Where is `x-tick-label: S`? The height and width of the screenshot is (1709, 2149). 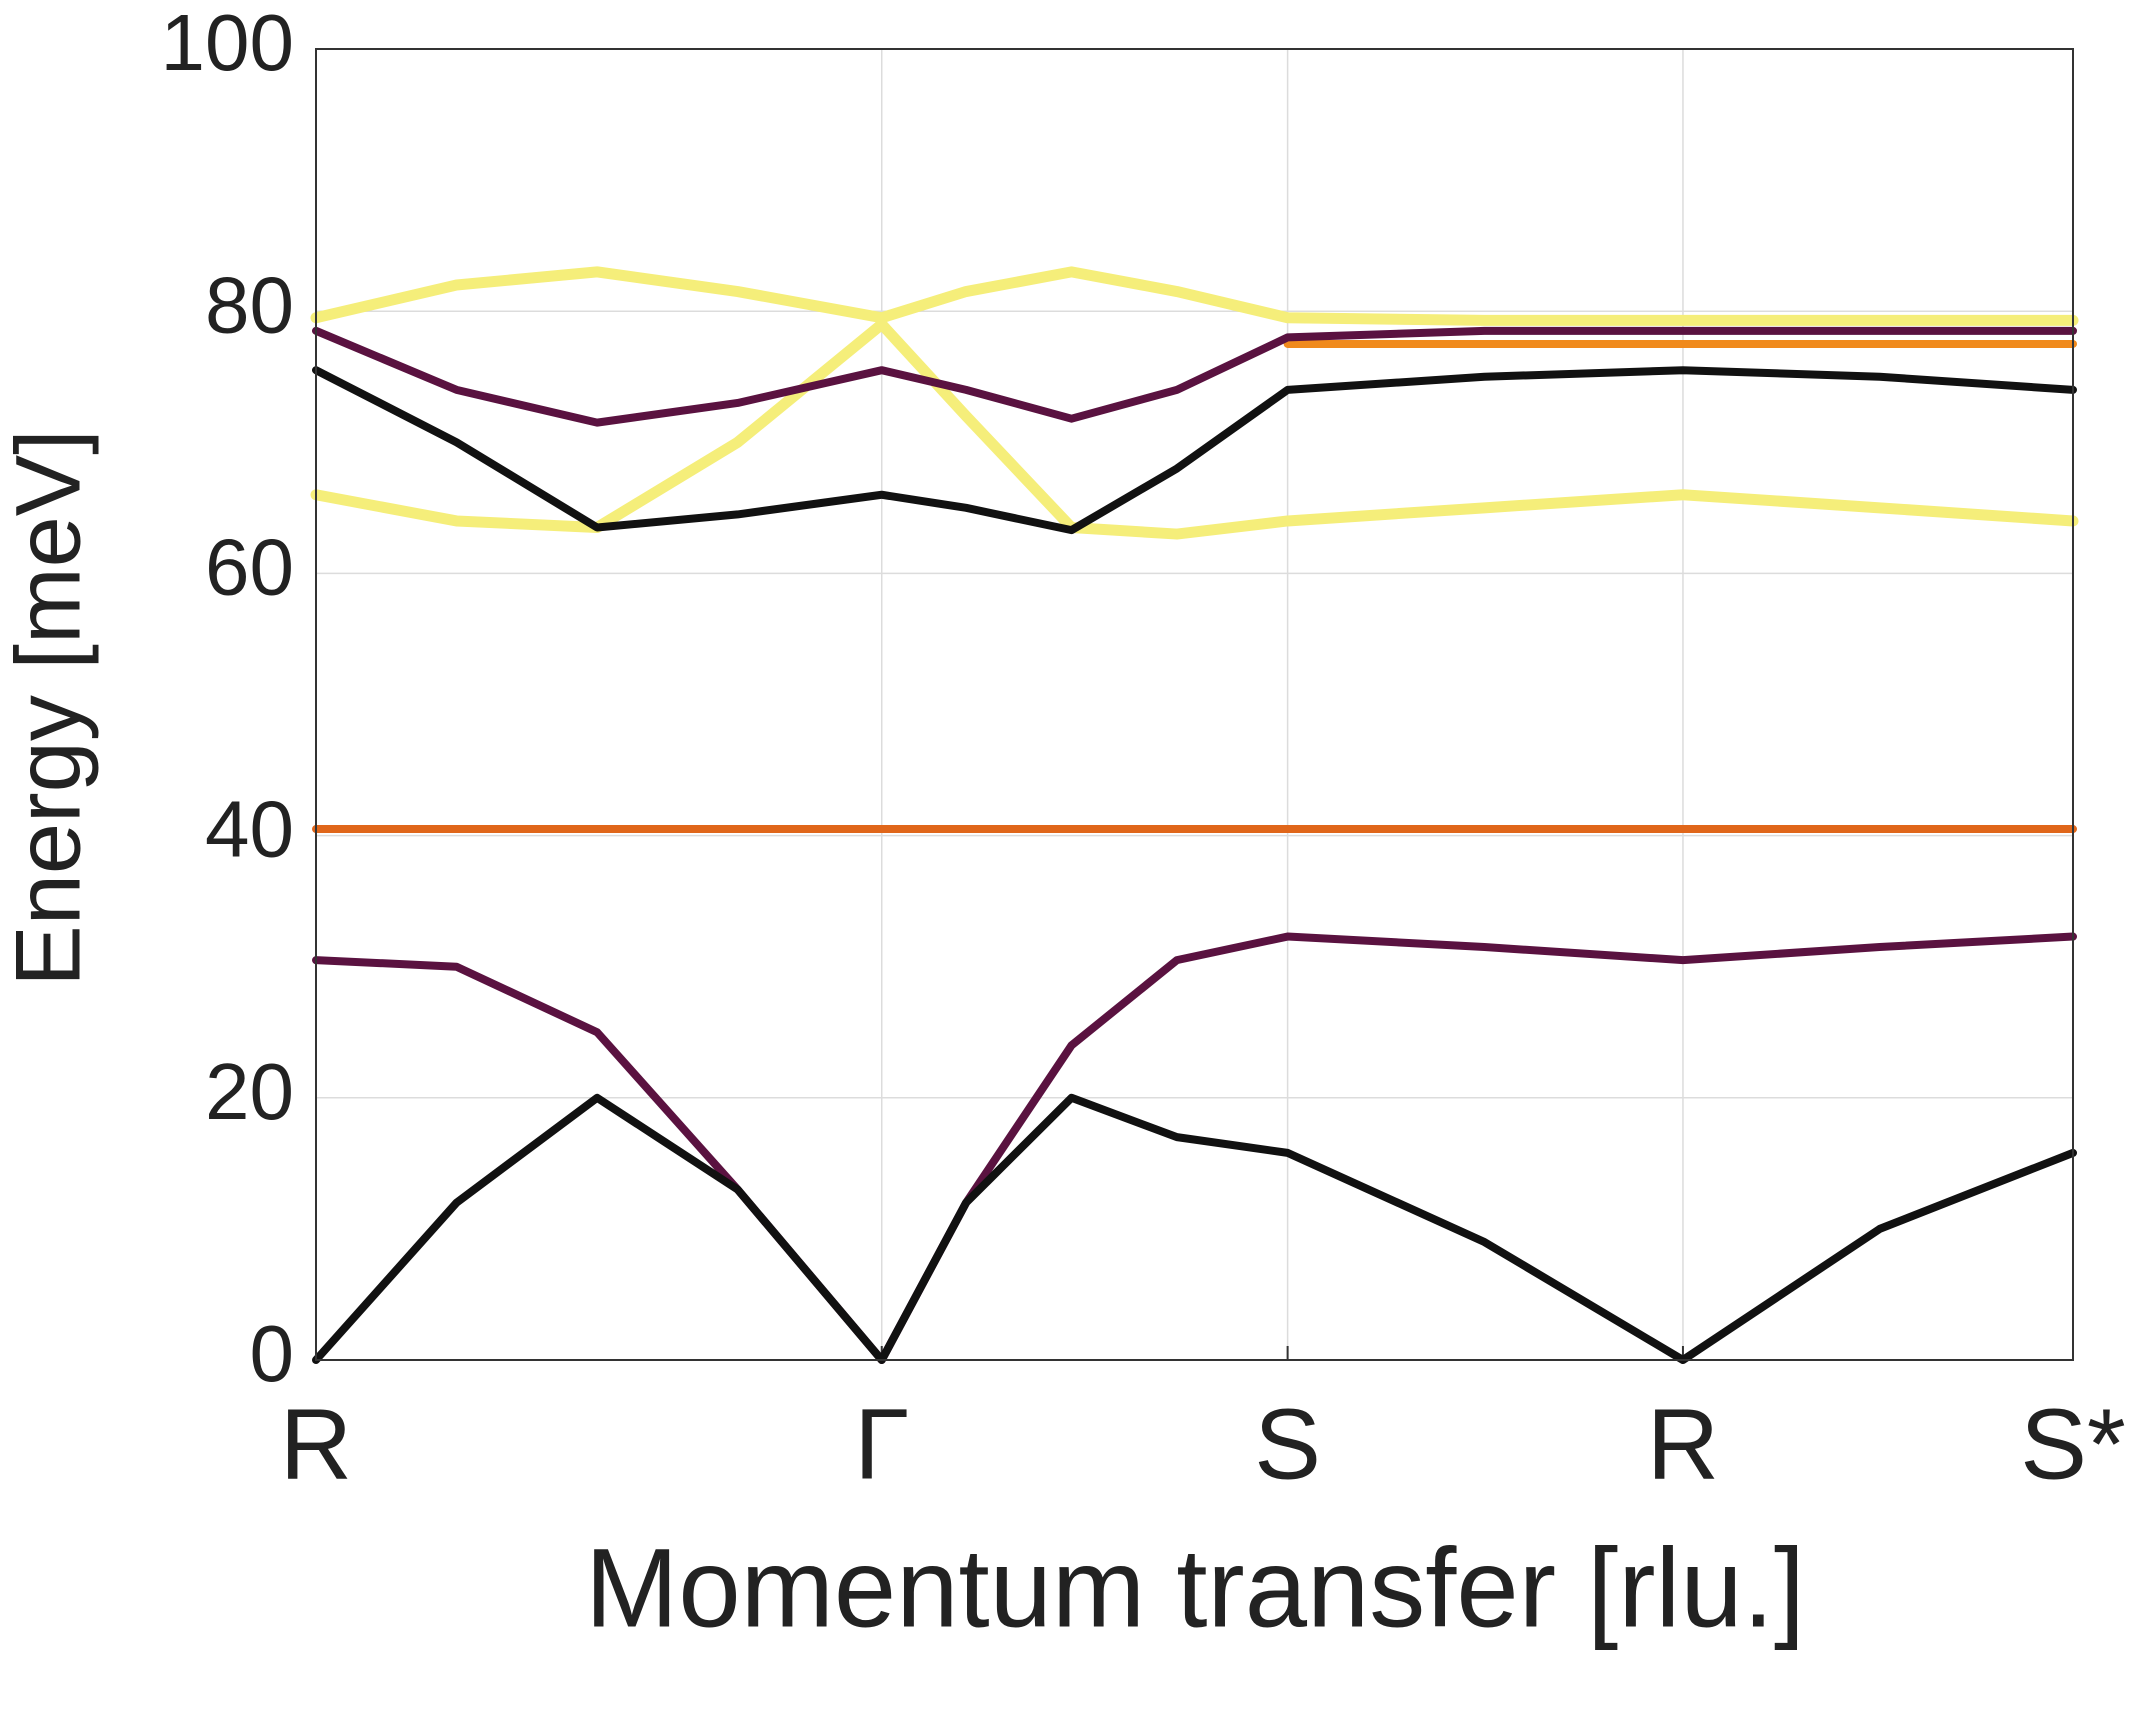
x-tick-label: S is located at coordinates (1287, 1444).